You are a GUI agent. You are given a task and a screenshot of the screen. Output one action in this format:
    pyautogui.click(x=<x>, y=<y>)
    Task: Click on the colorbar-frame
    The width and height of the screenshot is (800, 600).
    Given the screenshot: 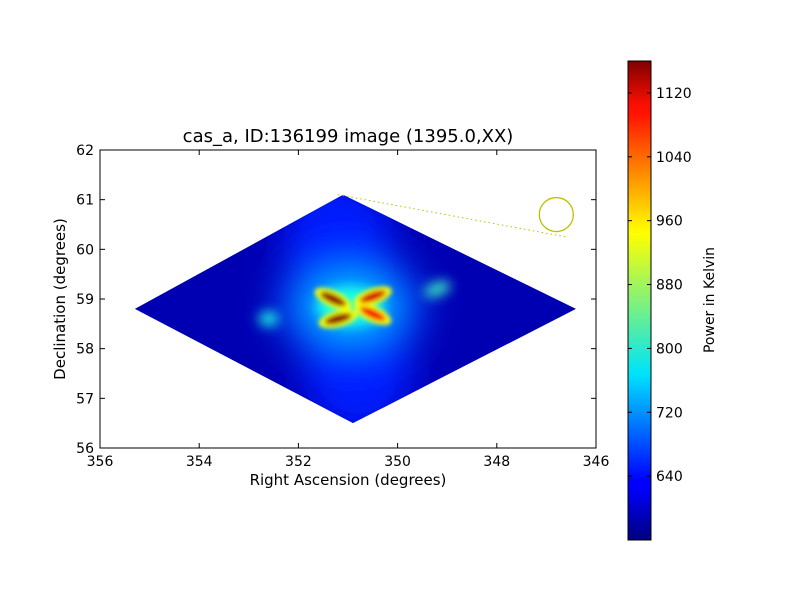 What is the action you would take?
    pyautogui.click(x=639, y=300)
    